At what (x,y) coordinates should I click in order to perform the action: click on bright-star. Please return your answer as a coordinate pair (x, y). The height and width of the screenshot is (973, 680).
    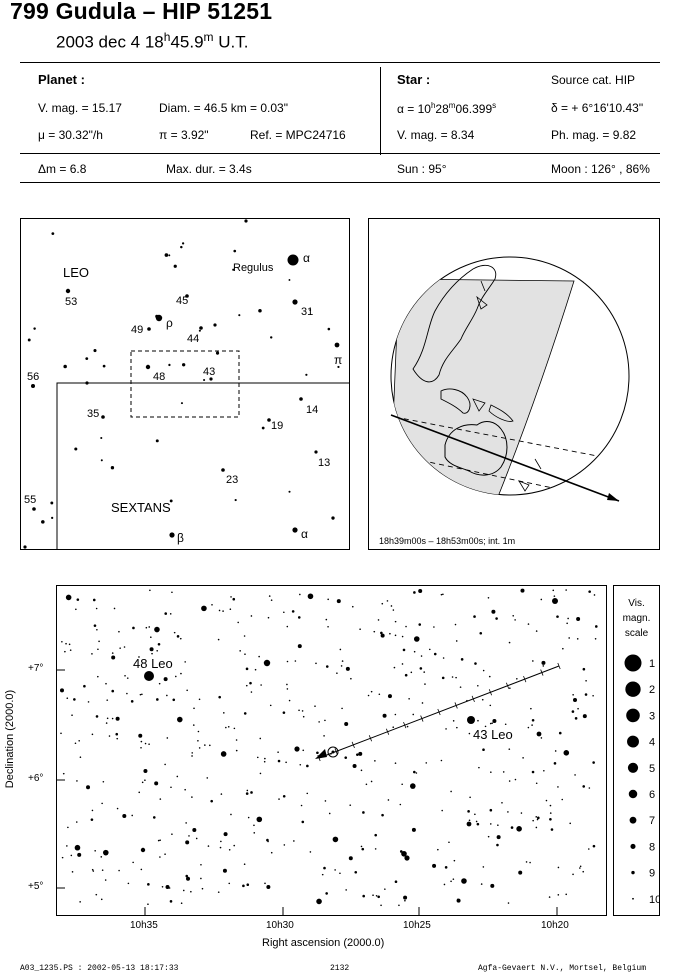
    Looking at the image, I should click on (469, 824).